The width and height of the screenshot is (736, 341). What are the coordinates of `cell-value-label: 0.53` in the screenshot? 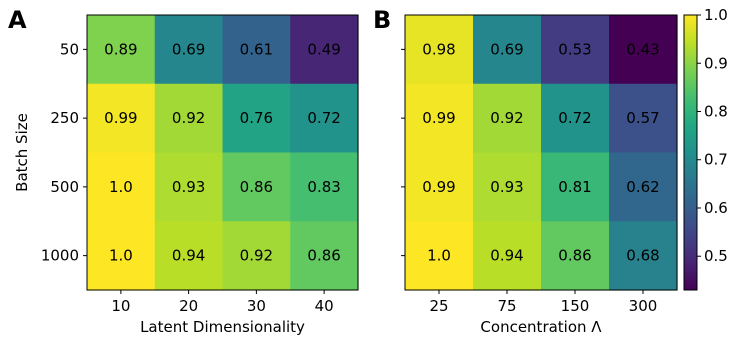 It's located at (574, 49).